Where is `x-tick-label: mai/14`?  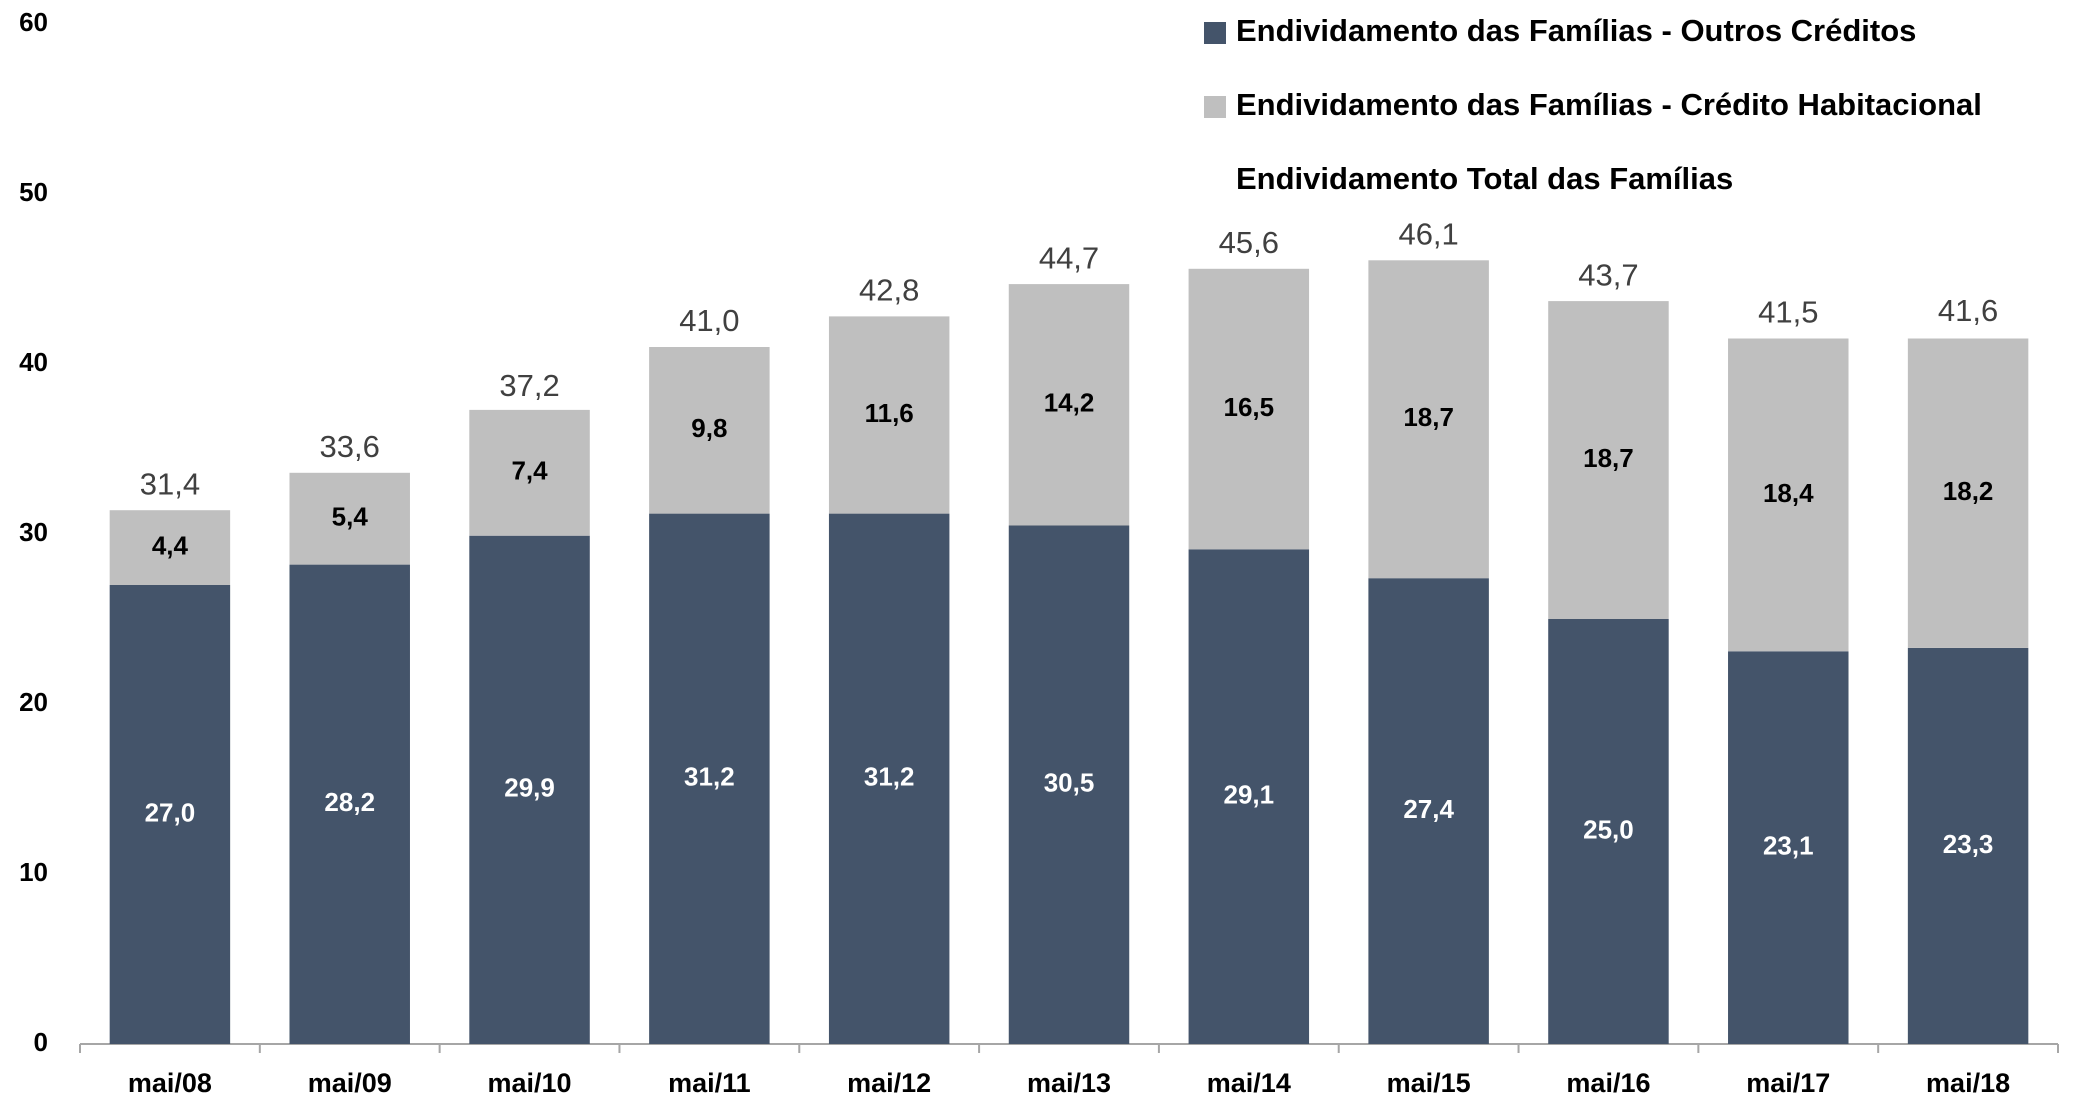 x-tick-label: mai/14 is located at coordinates (1249, 1083).